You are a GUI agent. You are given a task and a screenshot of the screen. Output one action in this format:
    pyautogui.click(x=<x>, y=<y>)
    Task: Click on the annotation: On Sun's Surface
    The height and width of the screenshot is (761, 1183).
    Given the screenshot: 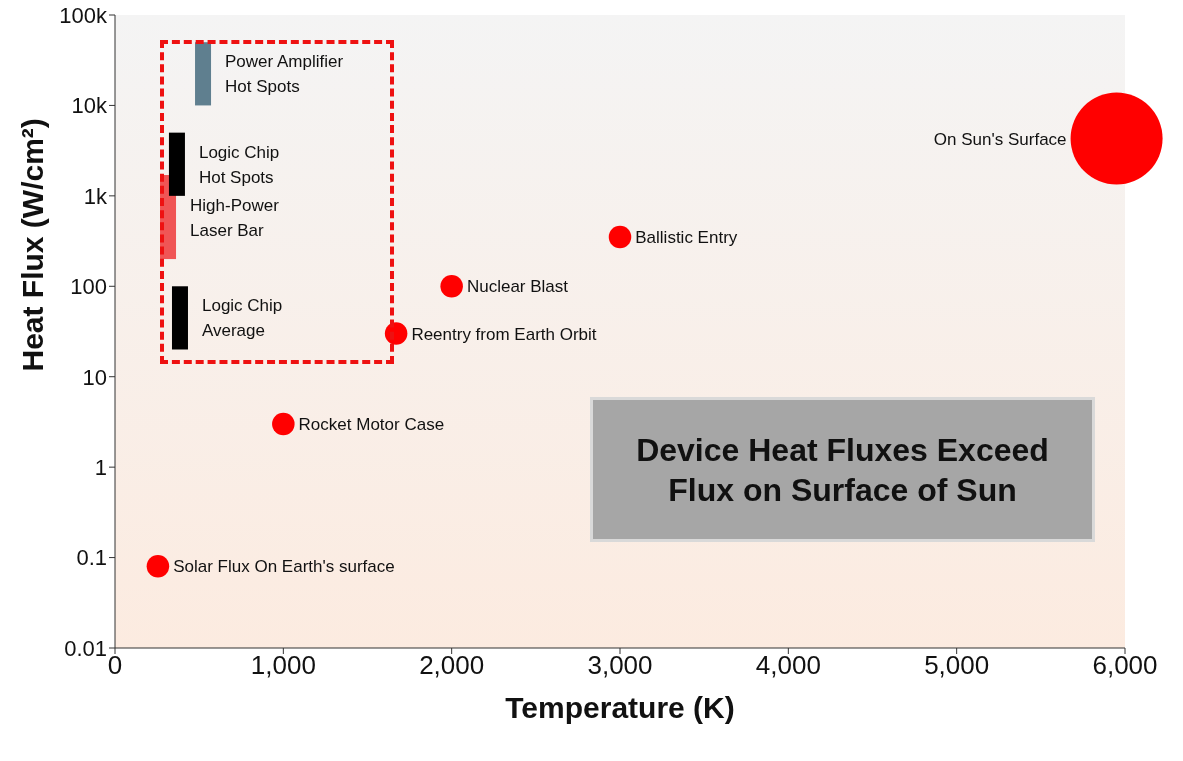 What is the action you would take?
    pyautogui.click(x=1000, y=139)
    